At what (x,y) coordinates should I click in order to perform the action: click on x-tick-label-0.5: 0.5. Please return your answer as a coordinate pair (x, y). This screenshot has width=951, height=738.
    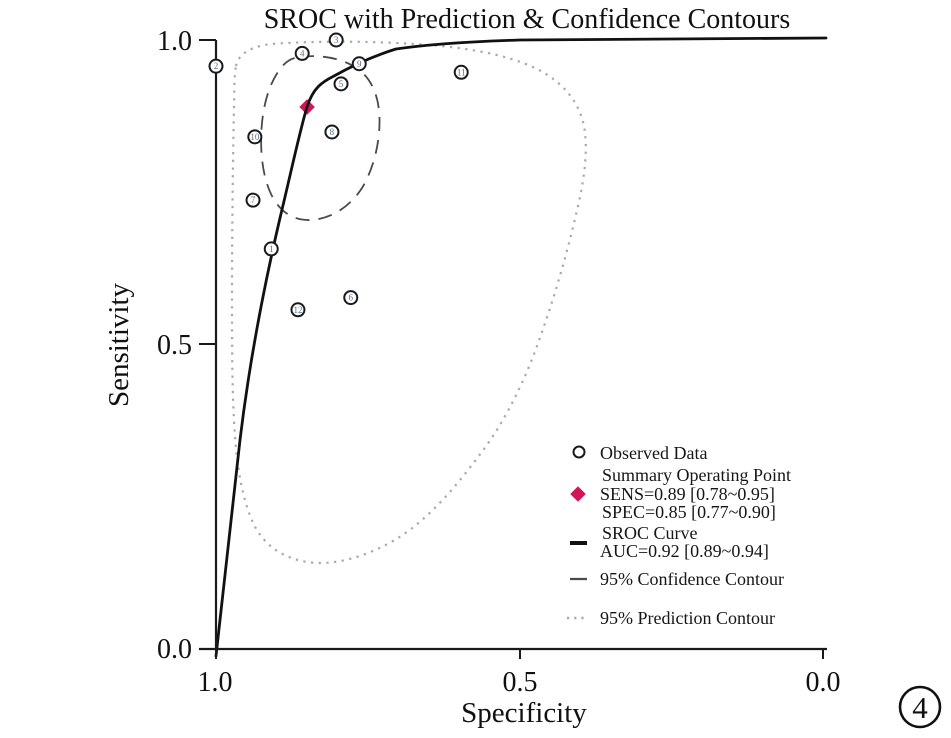
    Looking at the image, I should click on (520, 682).